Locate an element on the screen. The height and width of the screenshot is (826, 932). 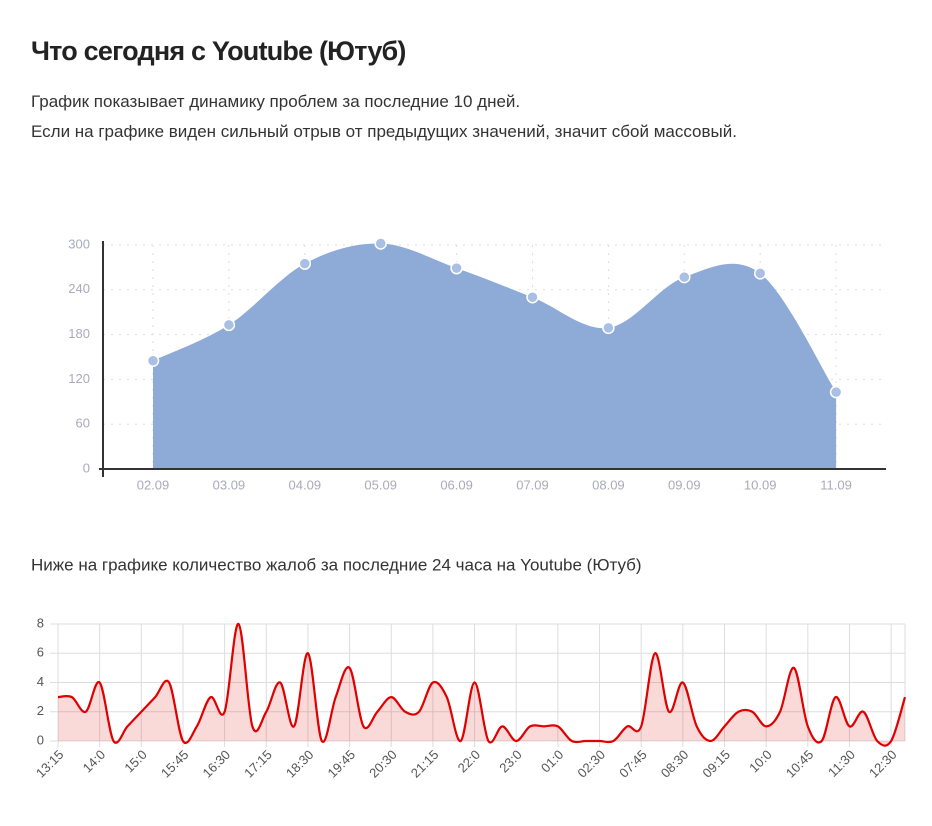
y-tick-label: 180 is located at coordinates (79, 333).